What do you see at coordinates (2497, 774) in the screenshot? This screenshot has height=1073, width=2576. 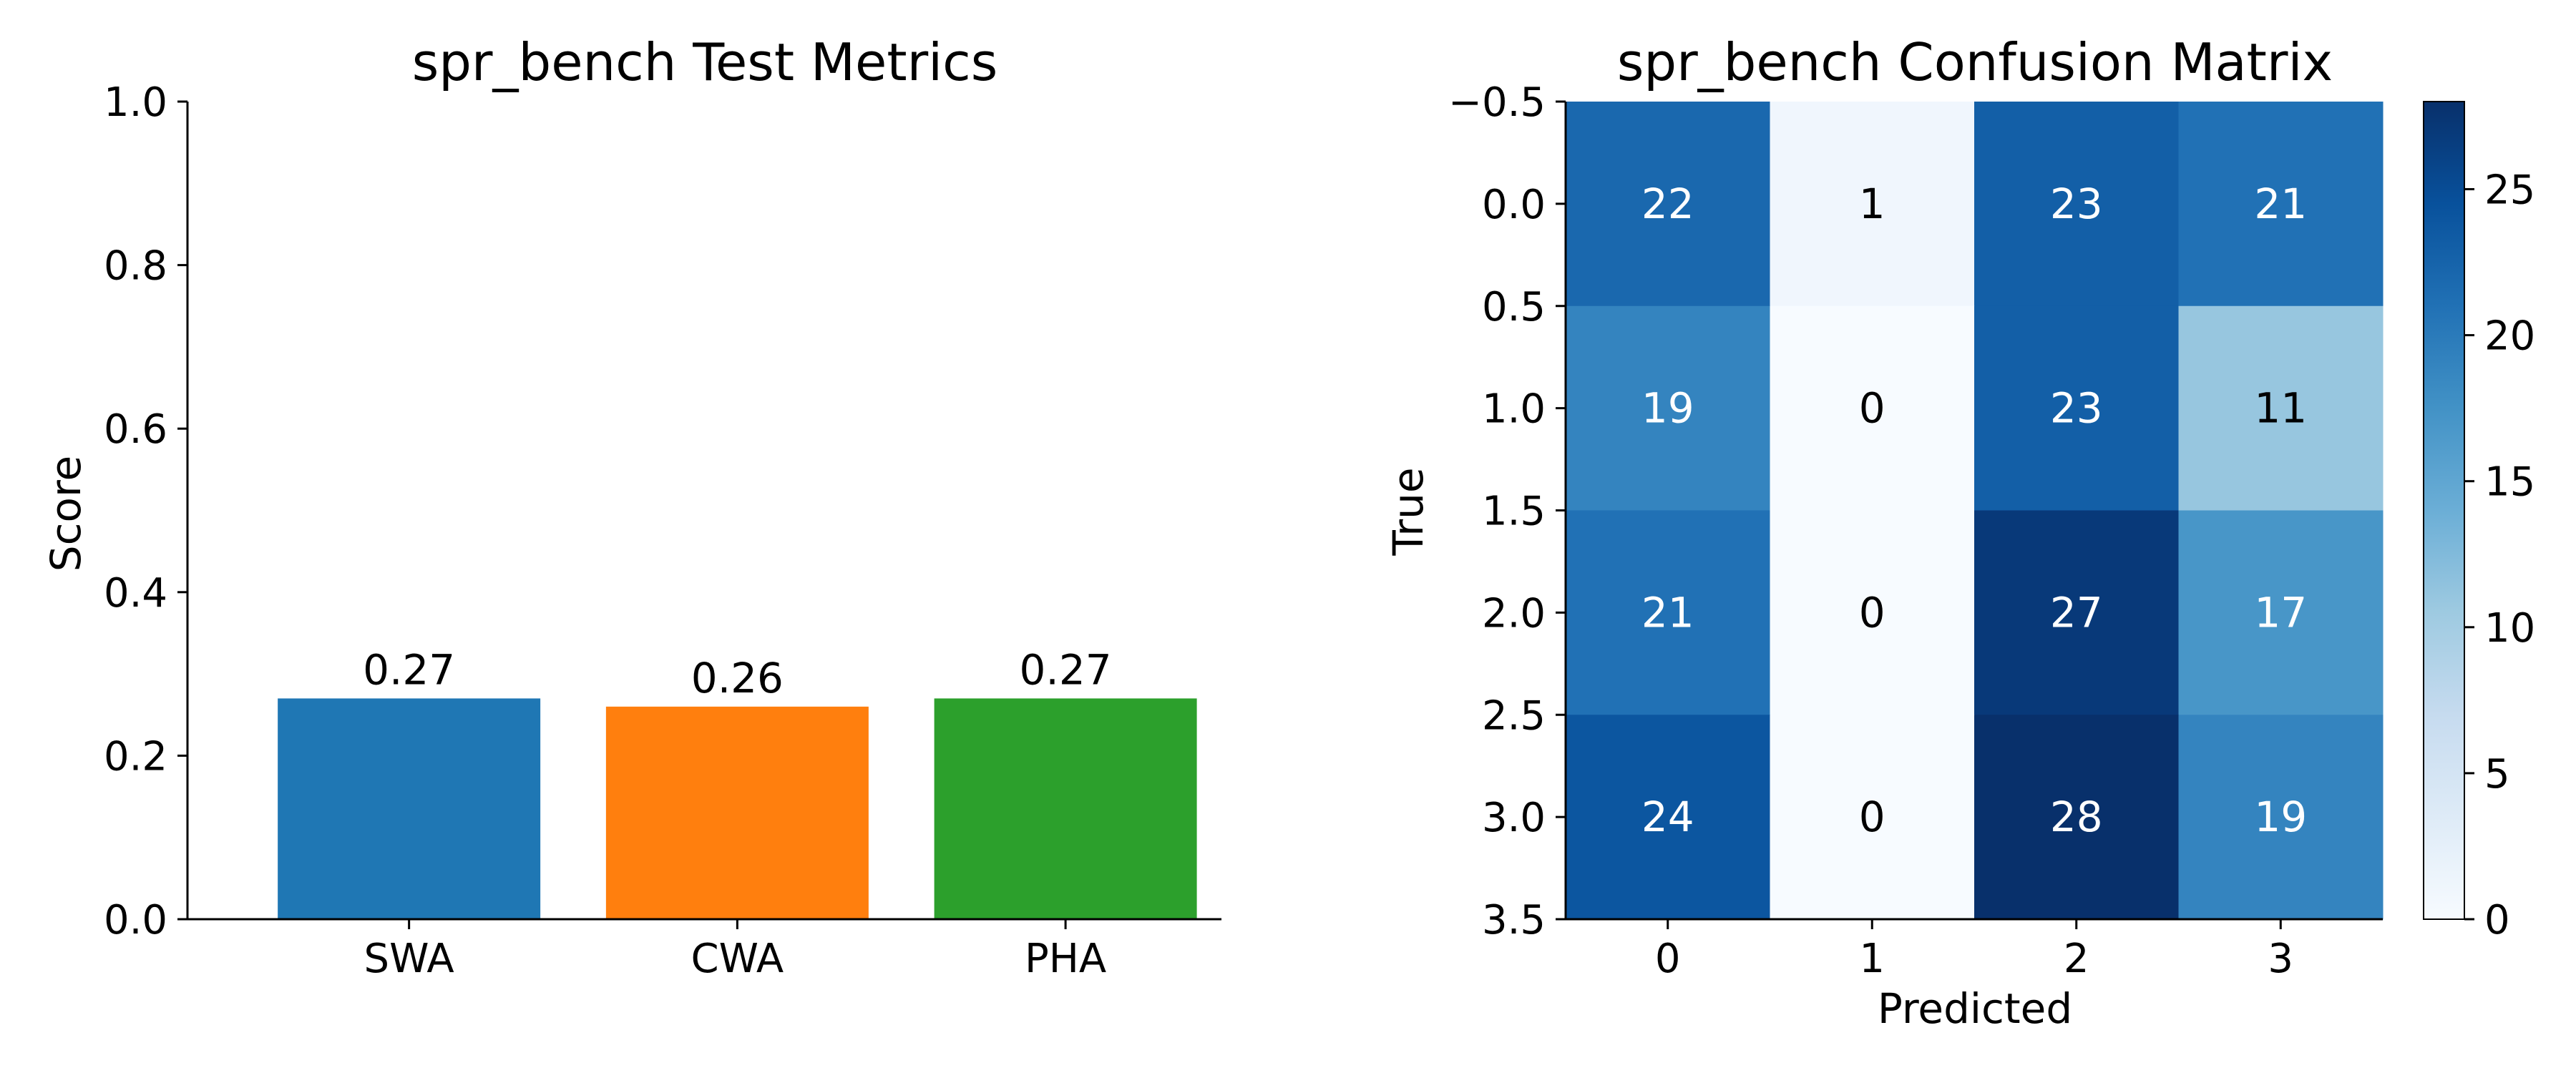 I see `colorbar-tick-label: 5` at bounding box center [2497, 774].